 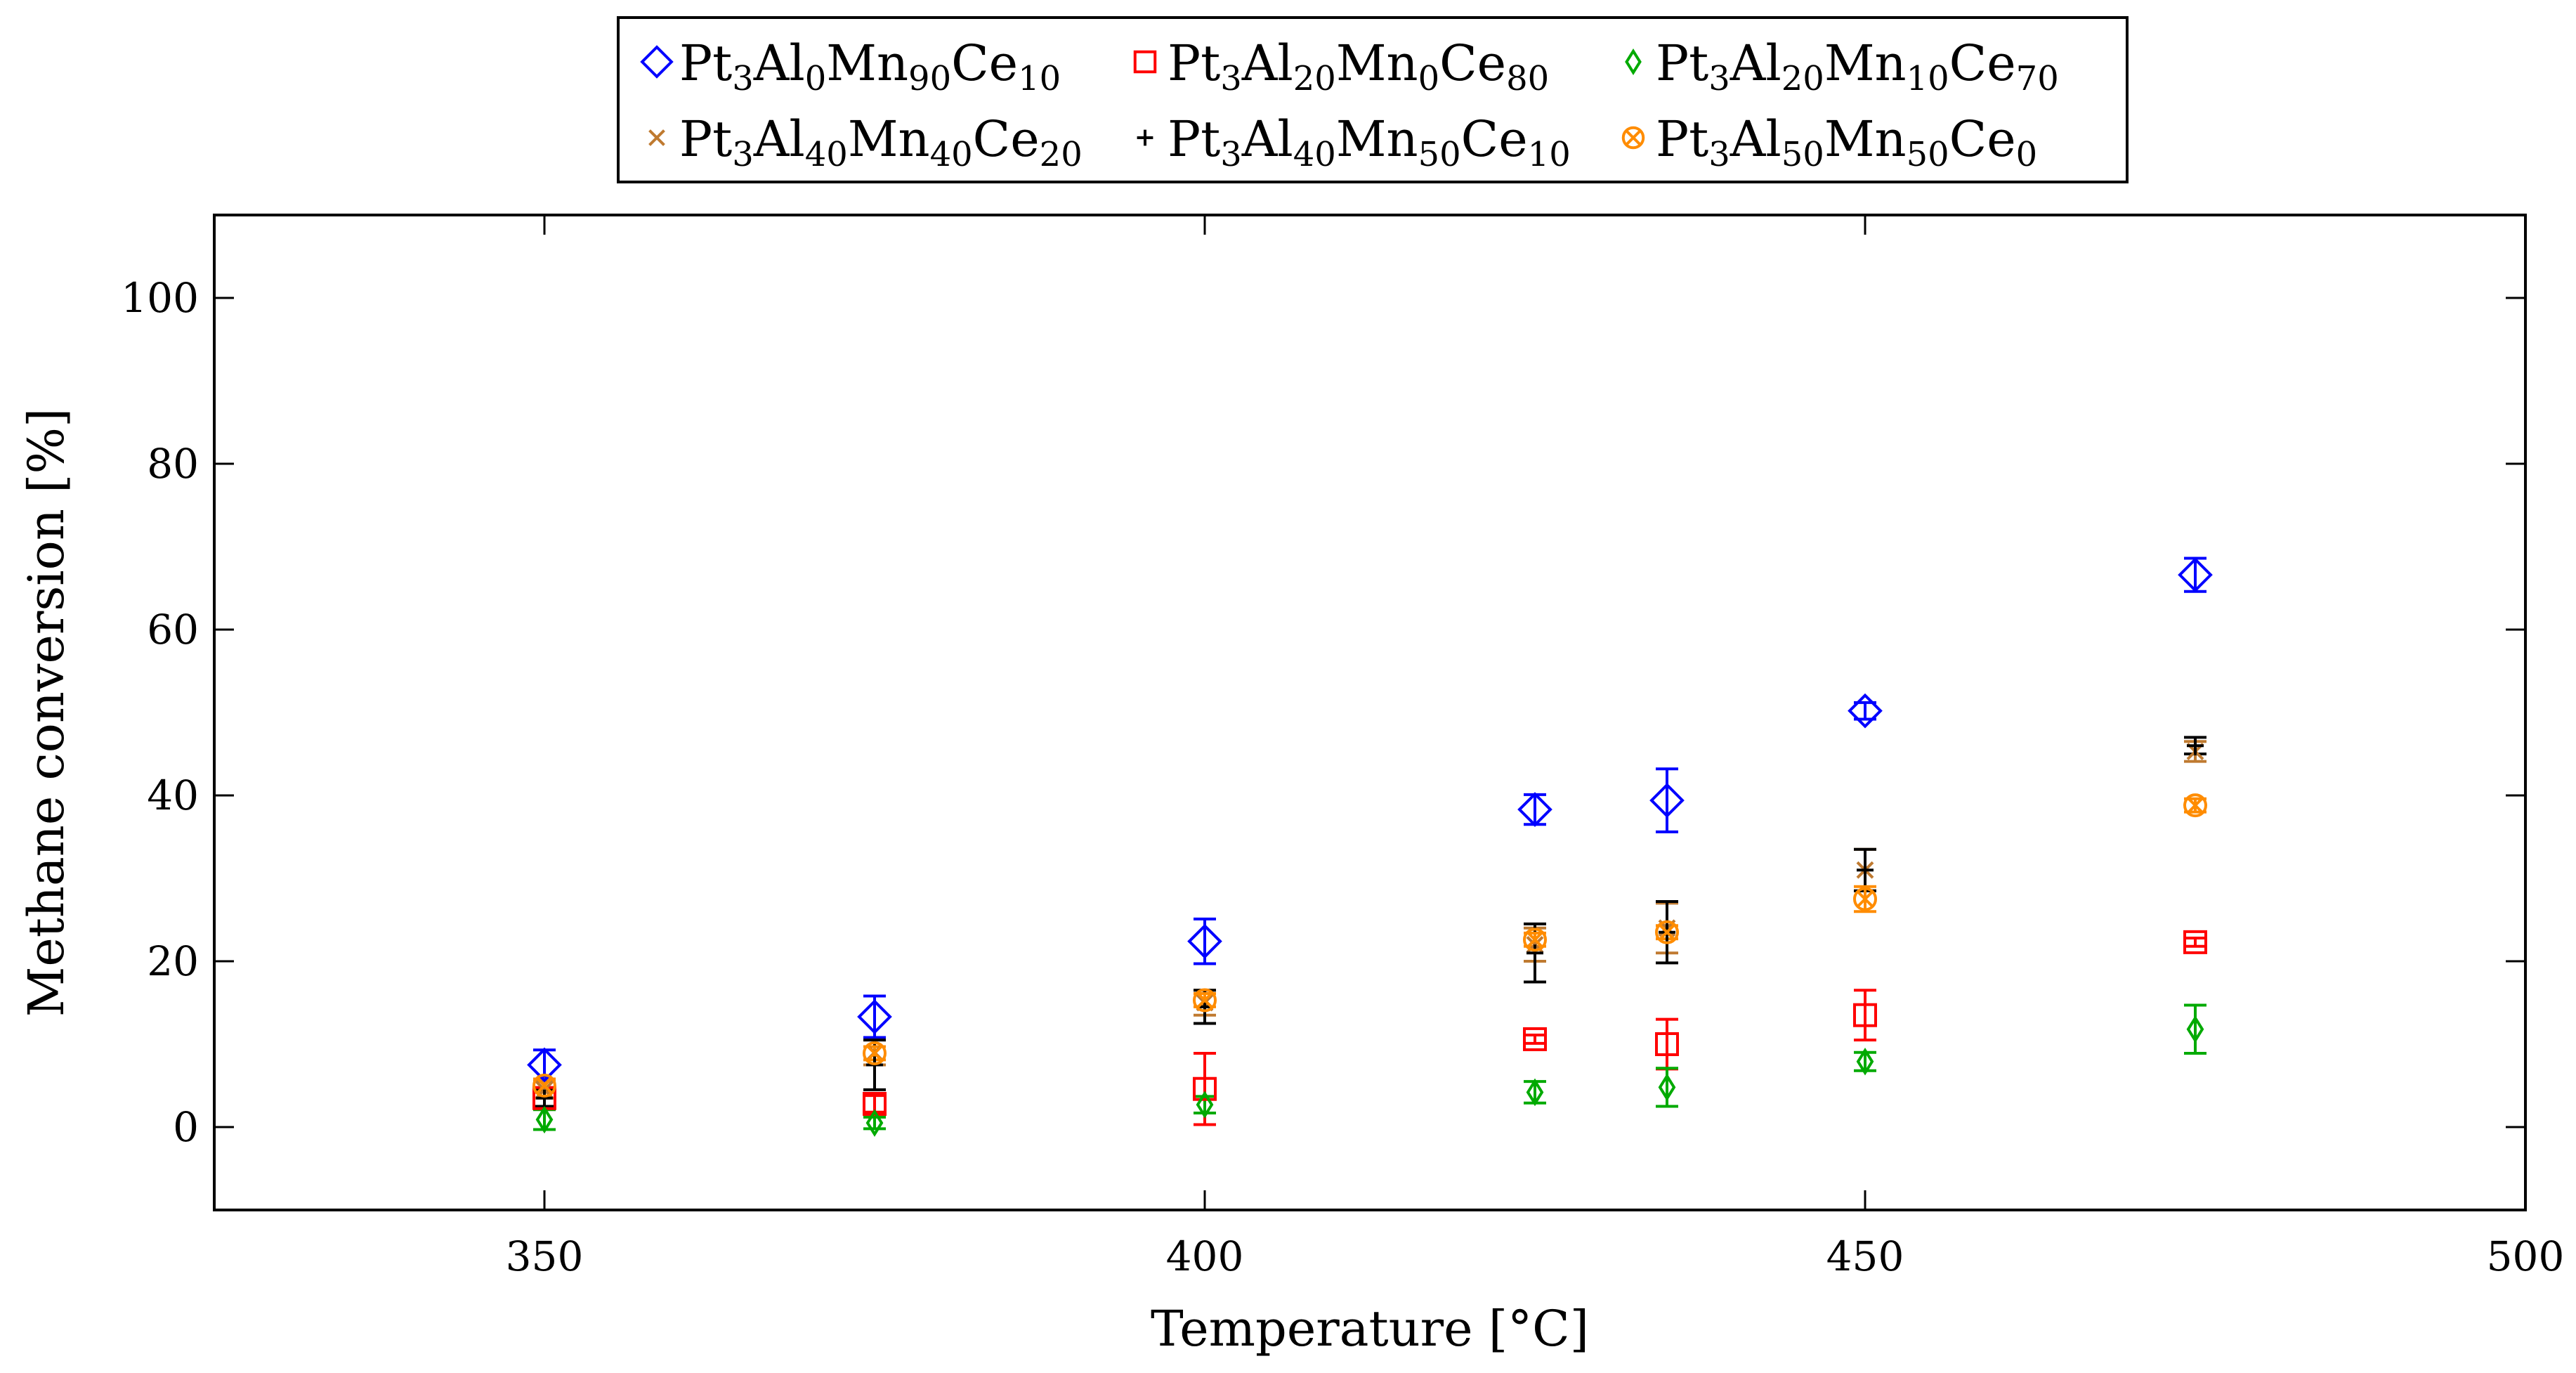 I want to click on legend-box, so click(x=1373, y=100).